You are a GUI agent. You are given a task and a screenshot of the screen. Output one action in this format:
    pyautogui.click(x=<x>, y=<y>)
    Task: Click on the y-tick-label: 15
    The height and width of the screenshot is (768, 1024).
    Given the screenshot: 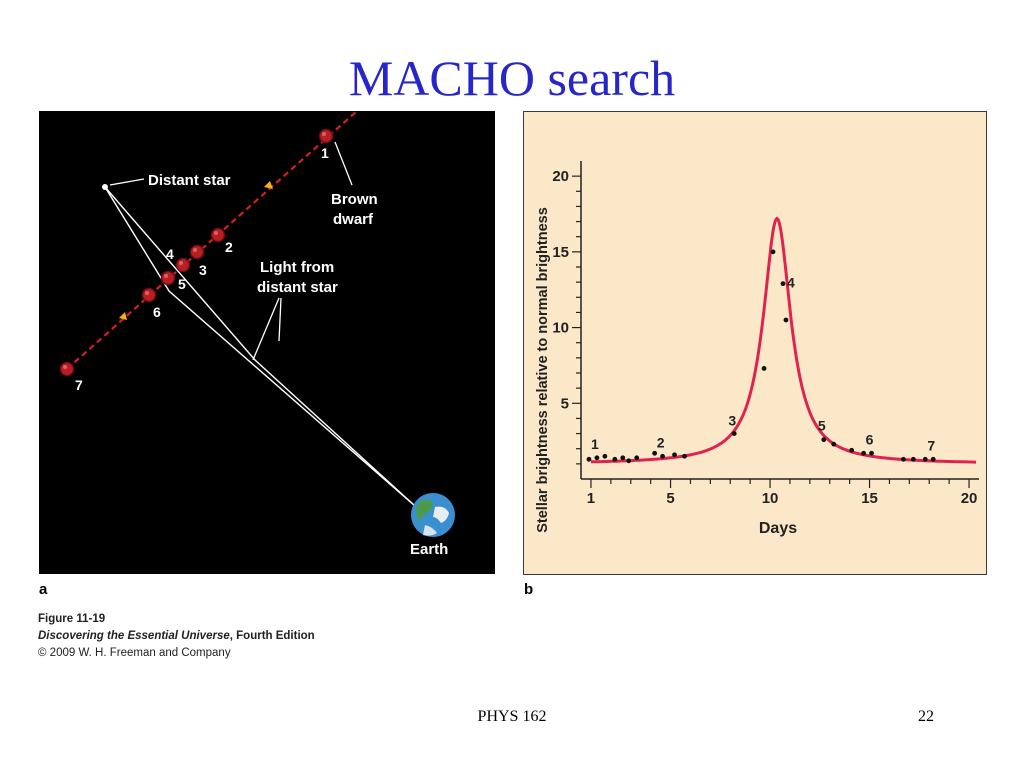 What is the action you would take?
    pyautogui.click(x=560, y=252)
    